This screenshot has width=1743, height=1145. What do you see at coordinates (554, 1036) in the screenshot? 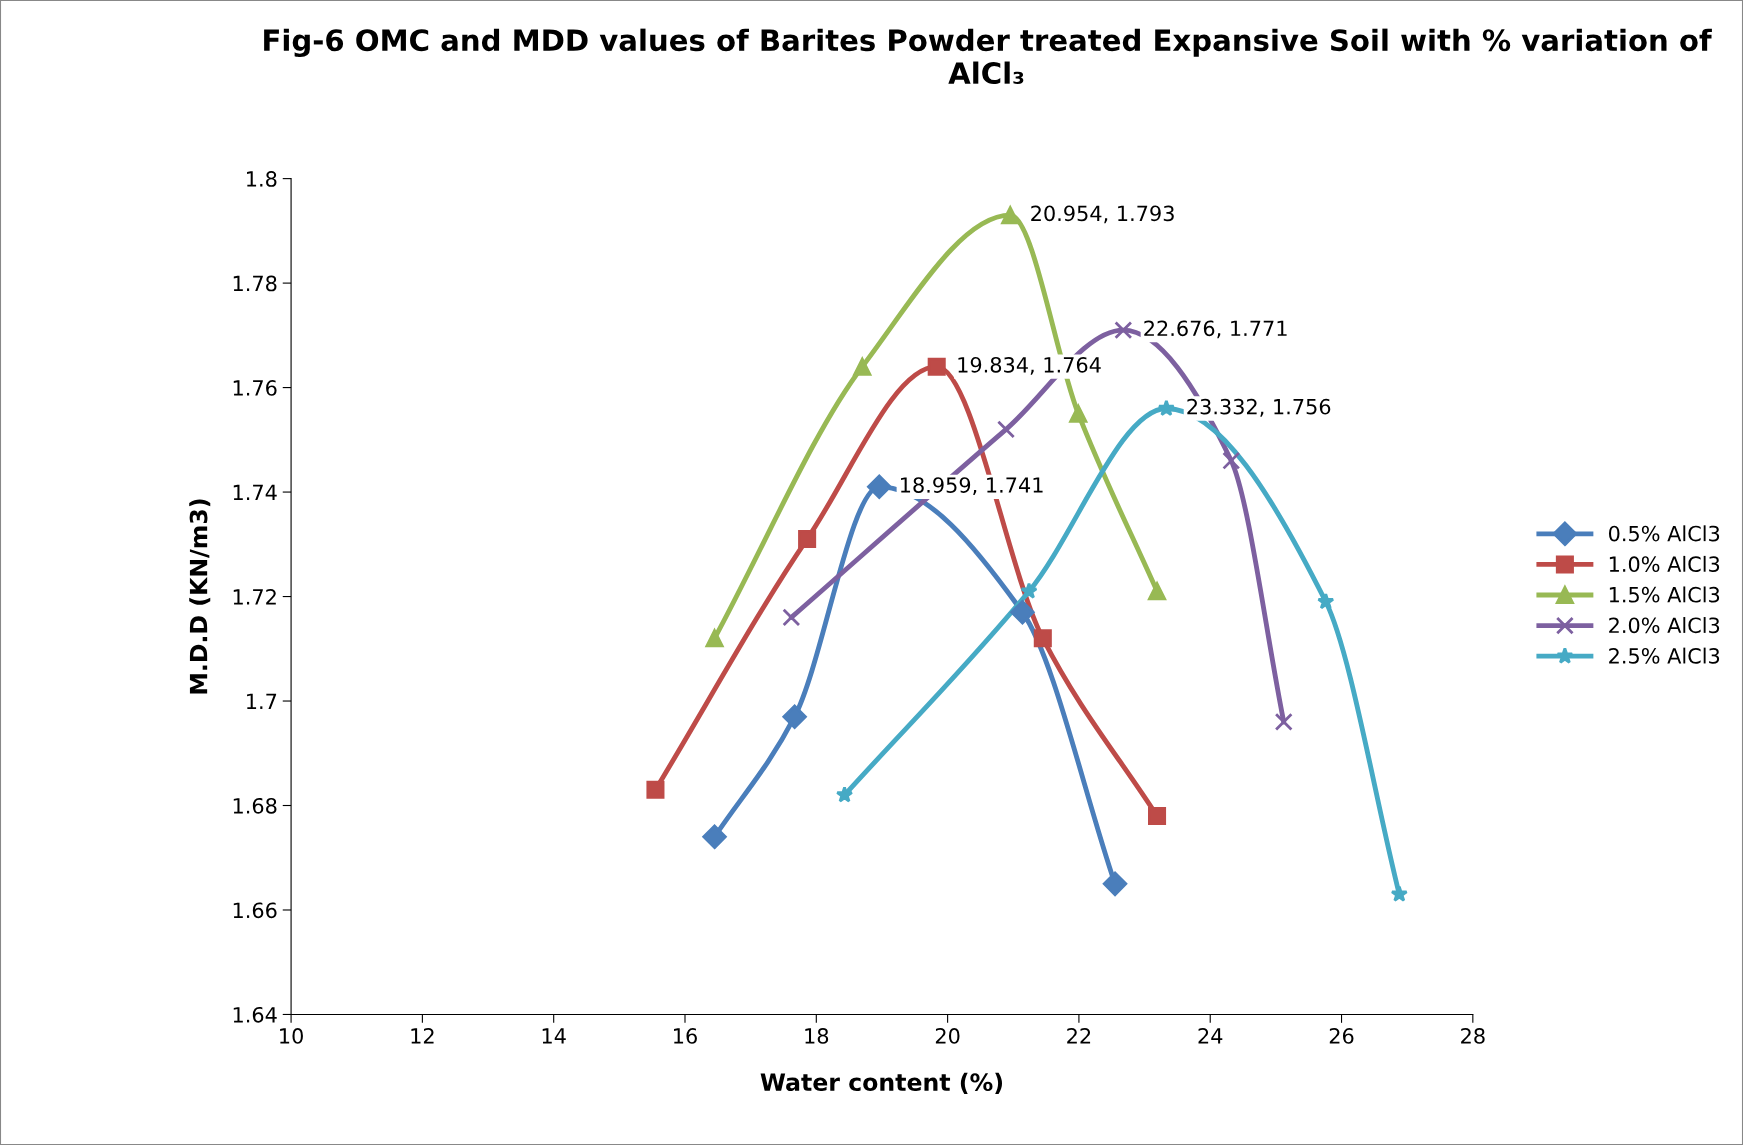
I see `x-tick-label: 14` at bounding box center [554, 1036].